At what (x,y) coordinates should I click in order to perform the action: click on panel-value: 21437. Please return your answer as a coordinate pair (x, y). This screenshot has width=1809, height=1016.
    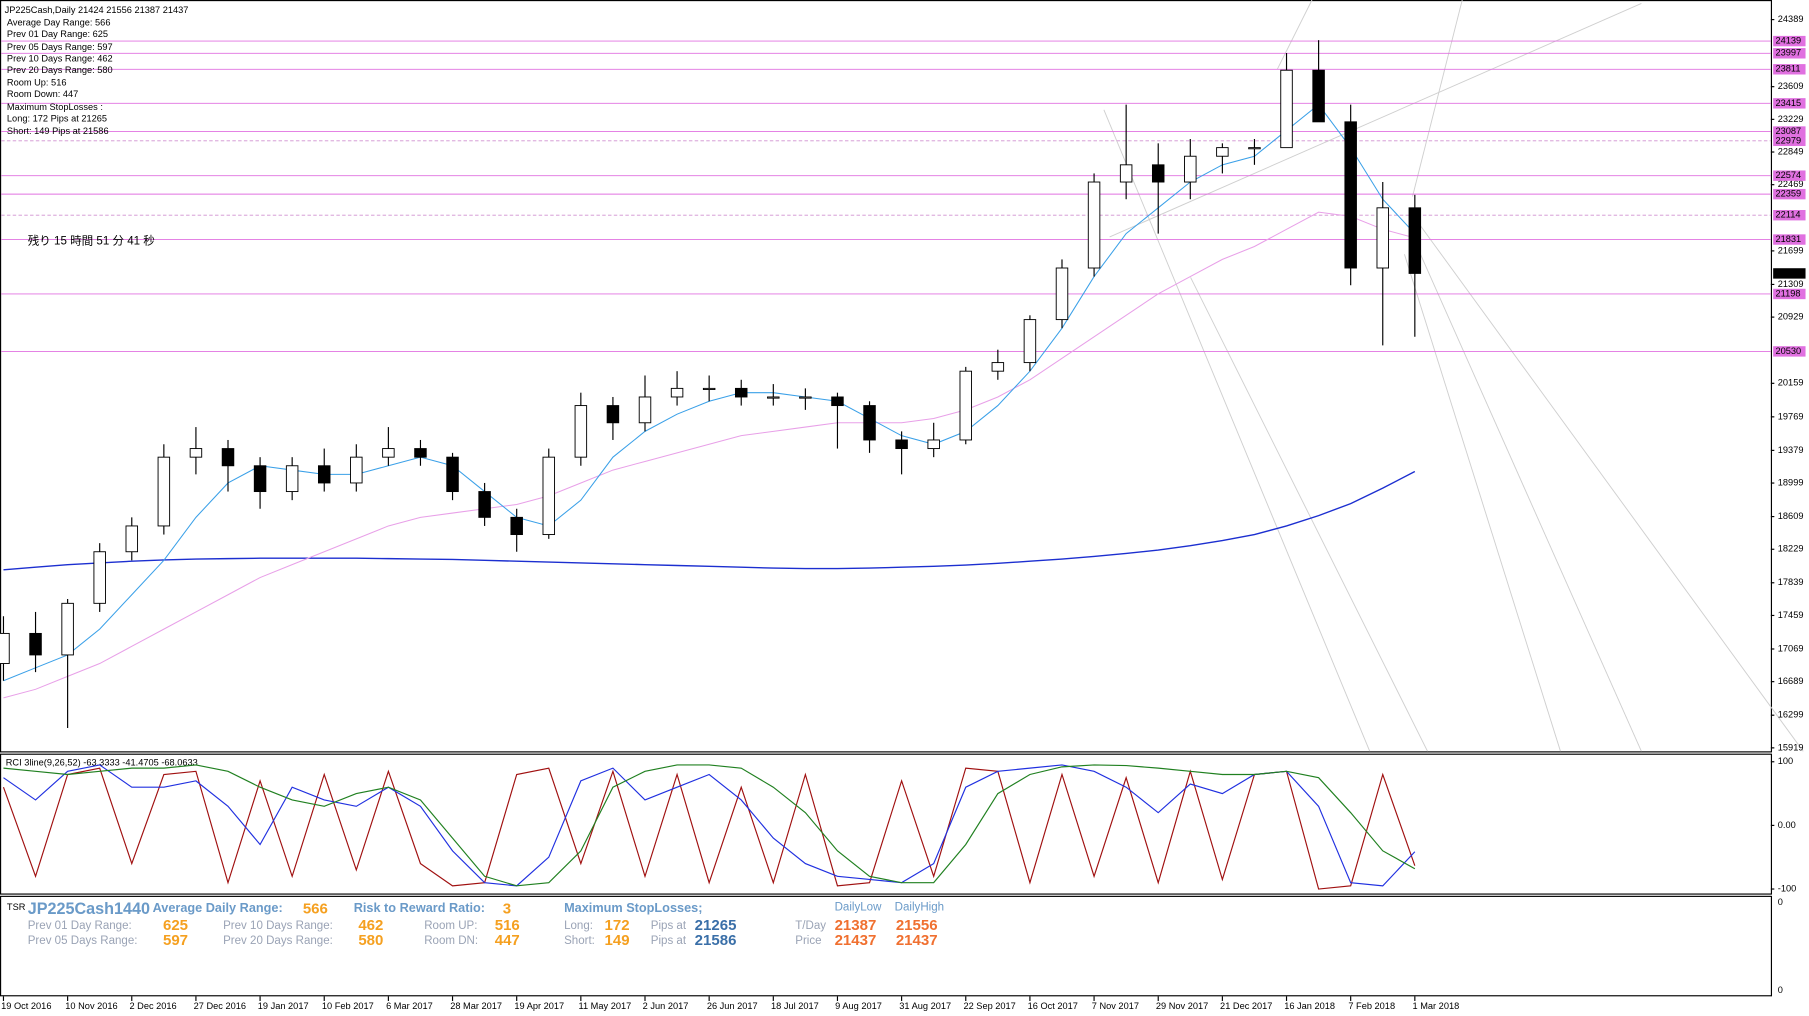
    Looking at the image, I should click on (856, 940).